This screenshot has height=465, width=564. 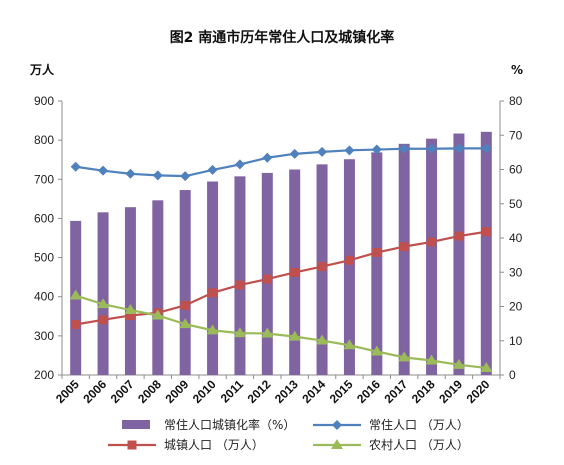 What do you see at coordinates (44, 336) in the screenshot?
I see `left-tick-label: 300` at bounding box center [44, 336].